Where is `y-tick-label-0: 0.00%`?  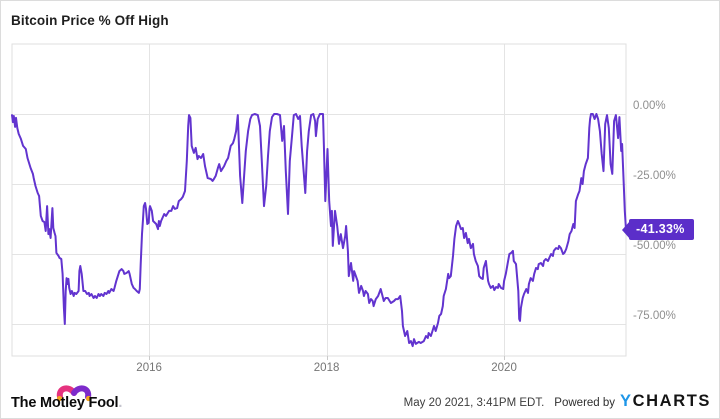 y-tick-label-0: 0.00% is located at coordinates (649, 105).